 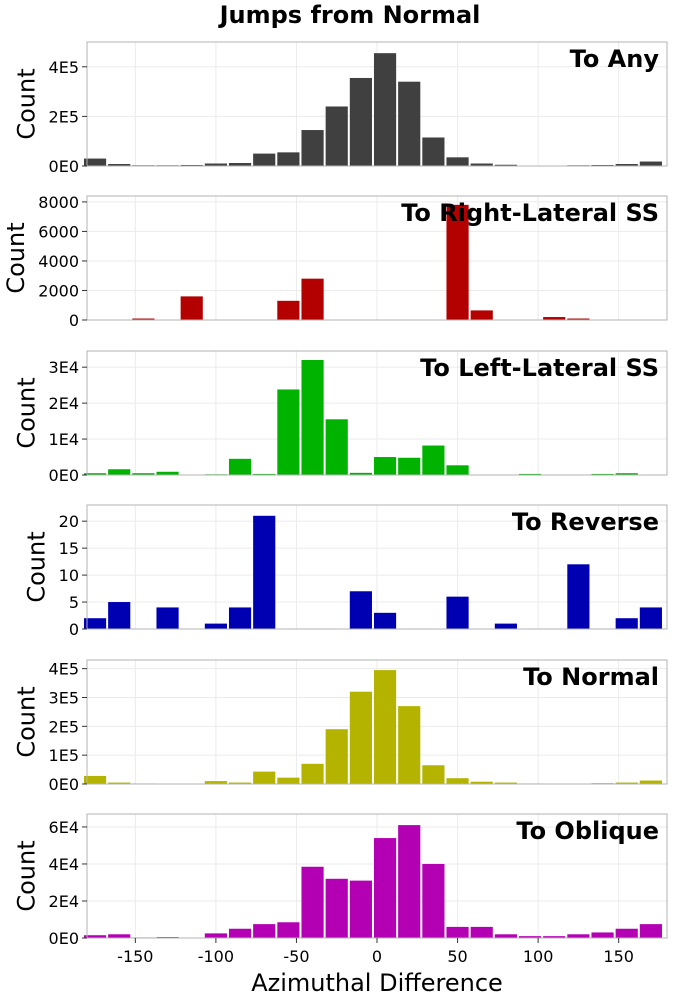 What do you see at coordinates (457, 956) in the screenshot?
I see `x-tick-label: 50` at bounding box center [457, 956].